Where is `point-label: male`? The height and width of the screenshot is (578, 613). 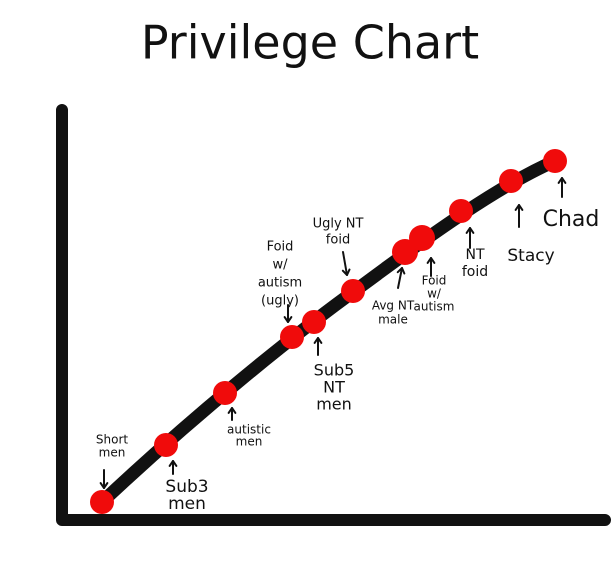 point-label: male is located at coordinates (393, 320).